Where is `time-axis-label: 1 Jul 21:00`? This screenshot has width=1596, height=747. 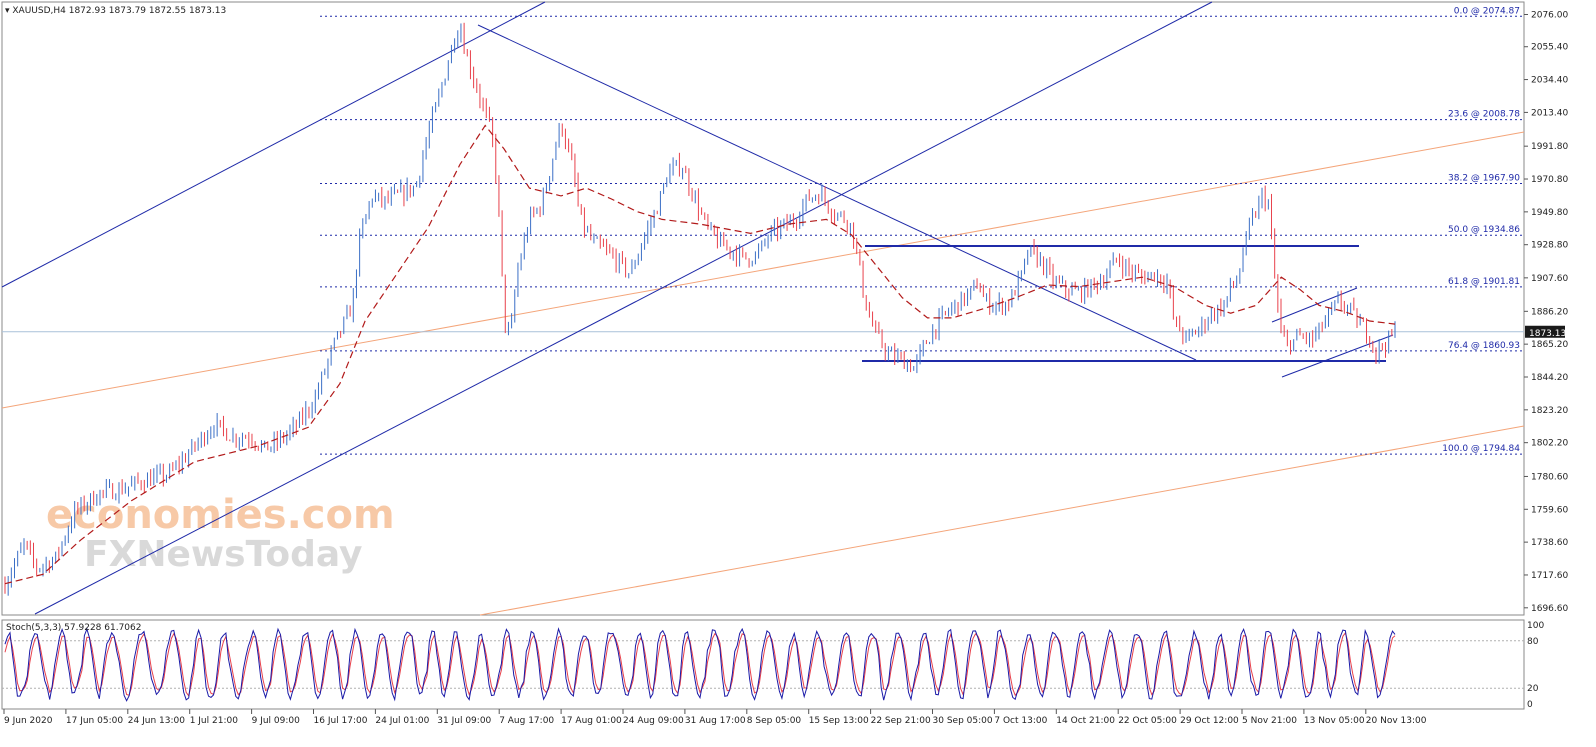
time-axis-label: 1 Jul 21:00 is located at coordinates (214, 721).